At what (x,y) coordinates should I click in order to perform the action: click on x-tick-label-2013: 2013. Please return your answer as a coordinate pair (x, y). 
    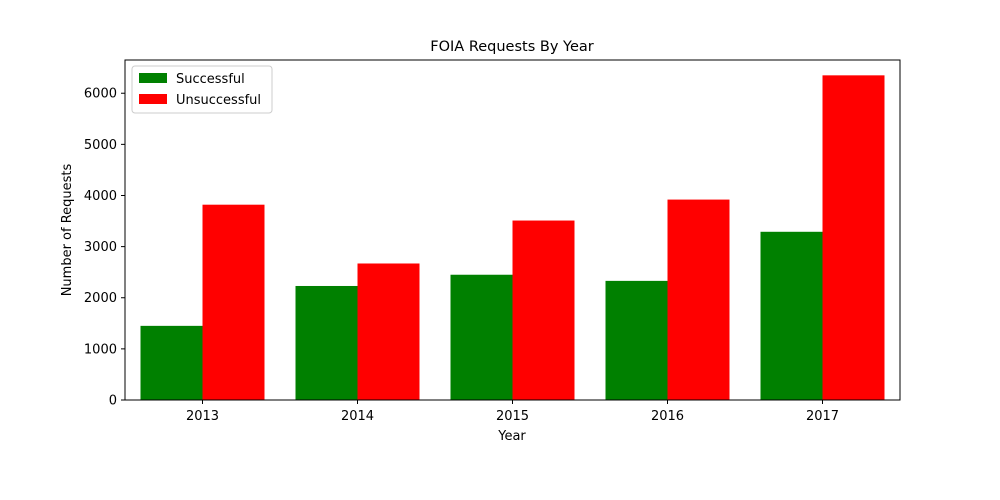
    Looking at the image, I should click on (202, 416).